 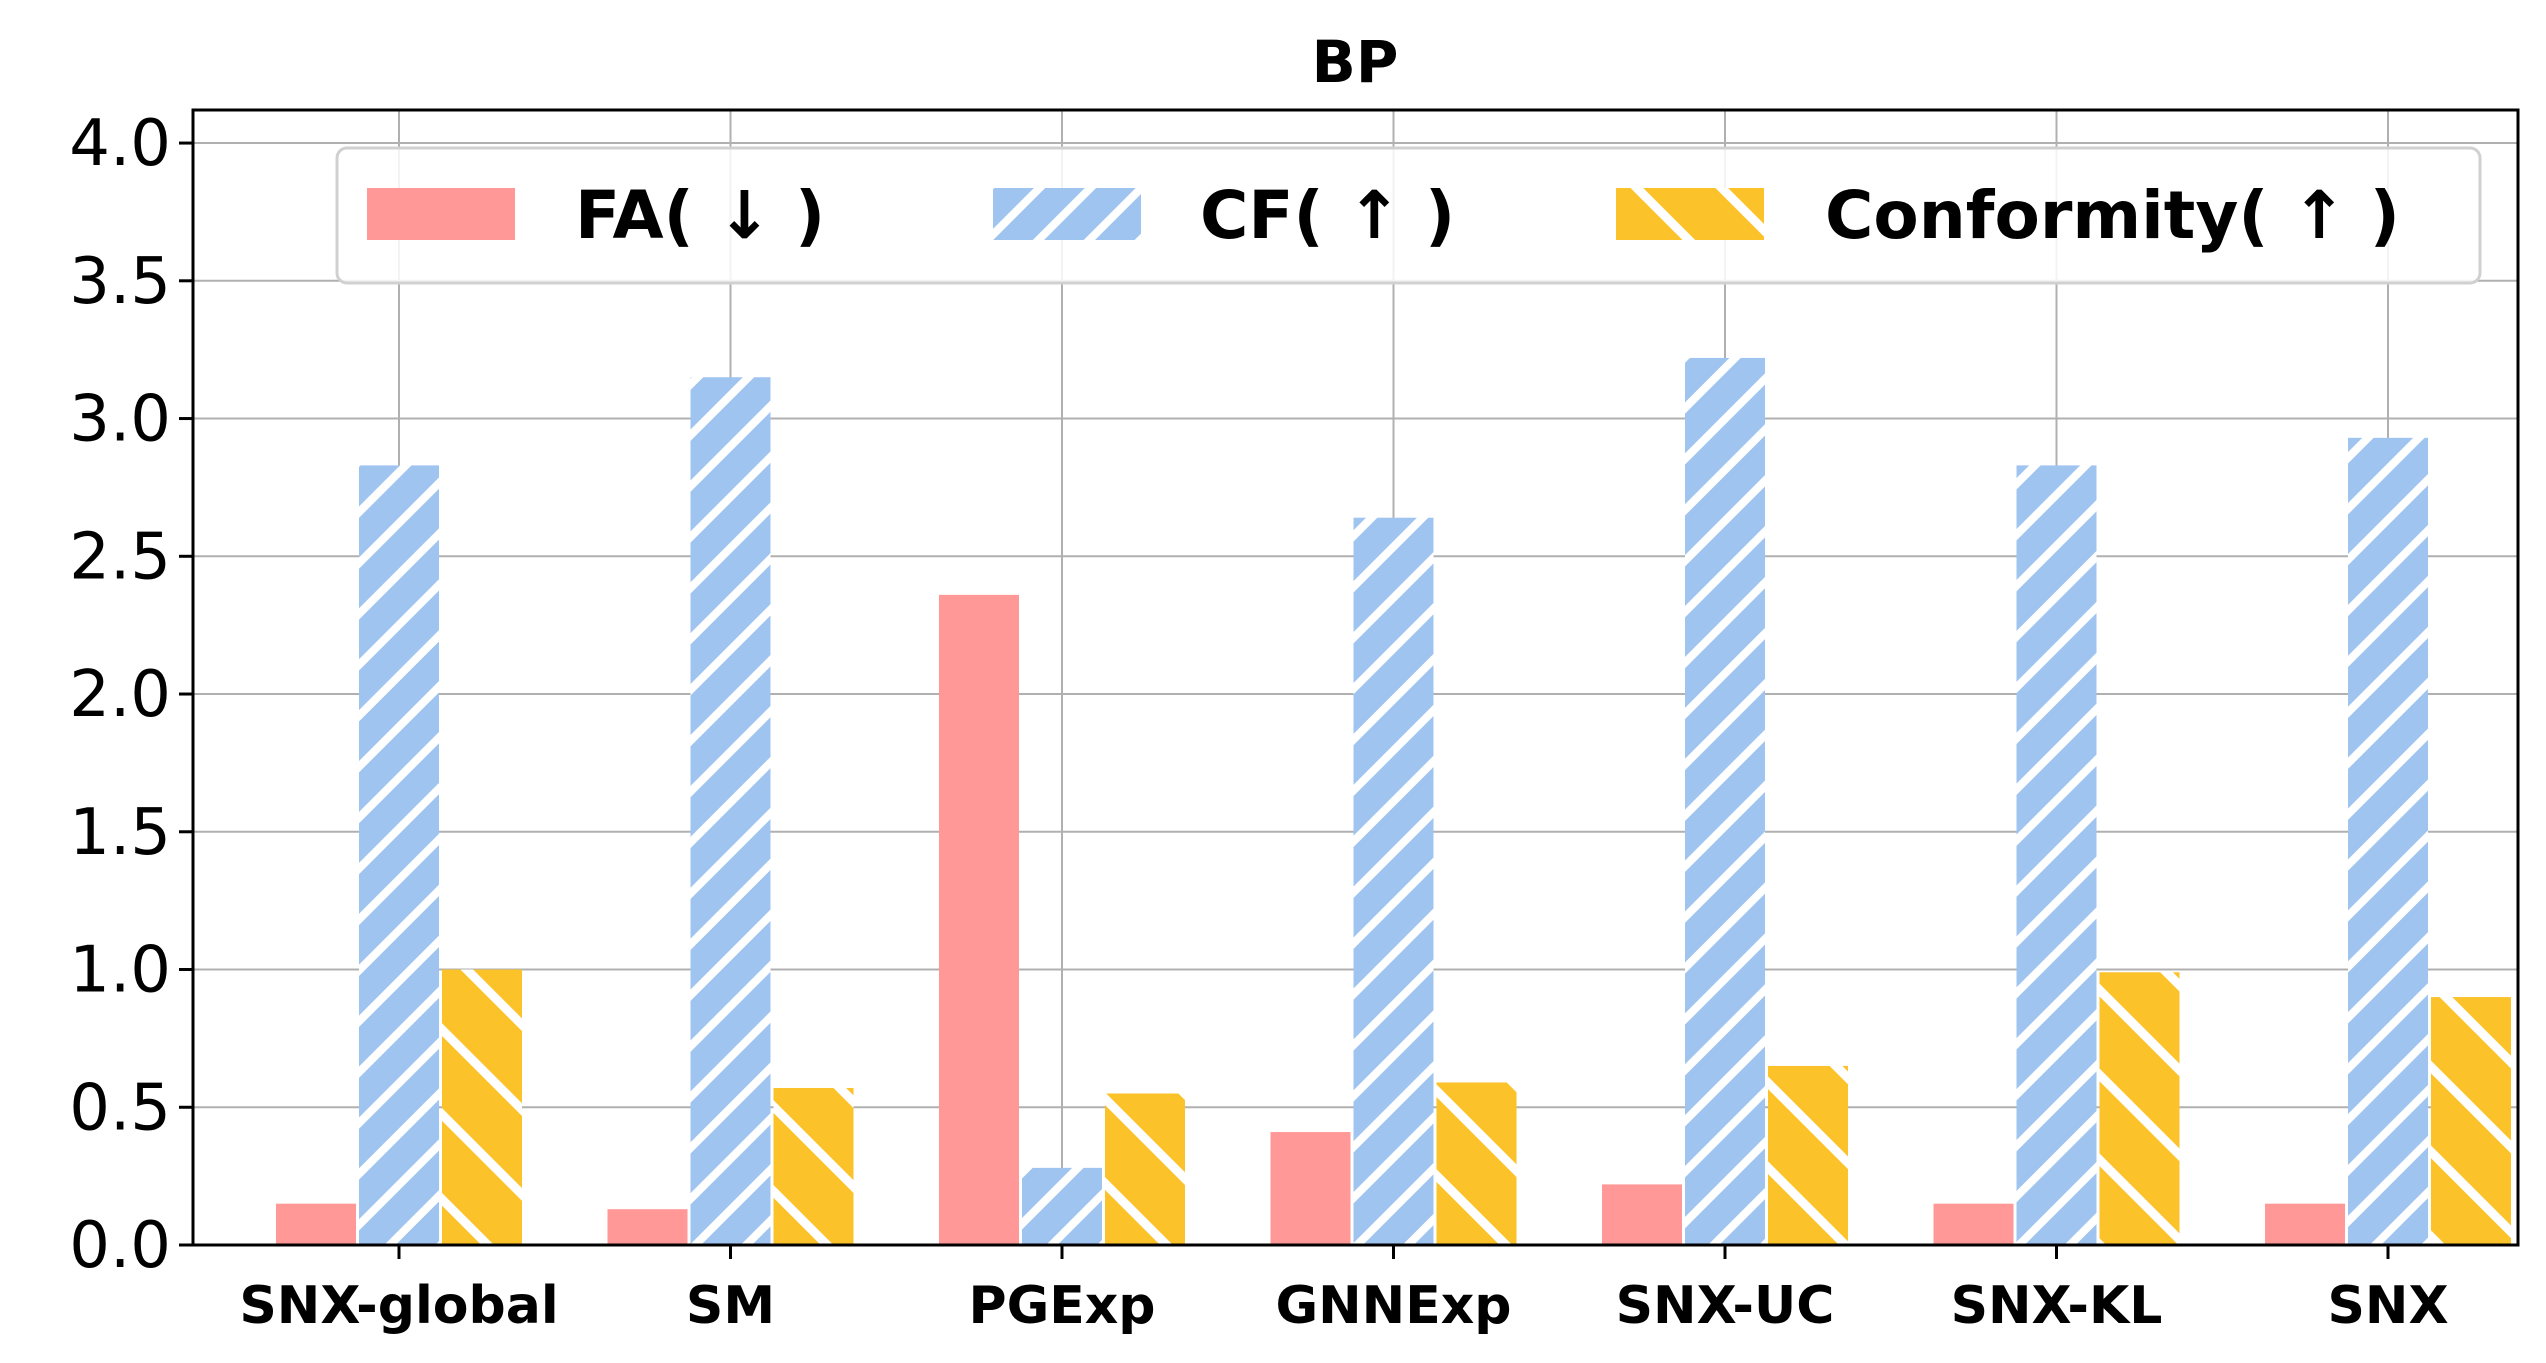 I want to click on legend: FA( ↓ ) CF( ↑ ) Conformity( ↑ ), so click(x=1408, y=215).